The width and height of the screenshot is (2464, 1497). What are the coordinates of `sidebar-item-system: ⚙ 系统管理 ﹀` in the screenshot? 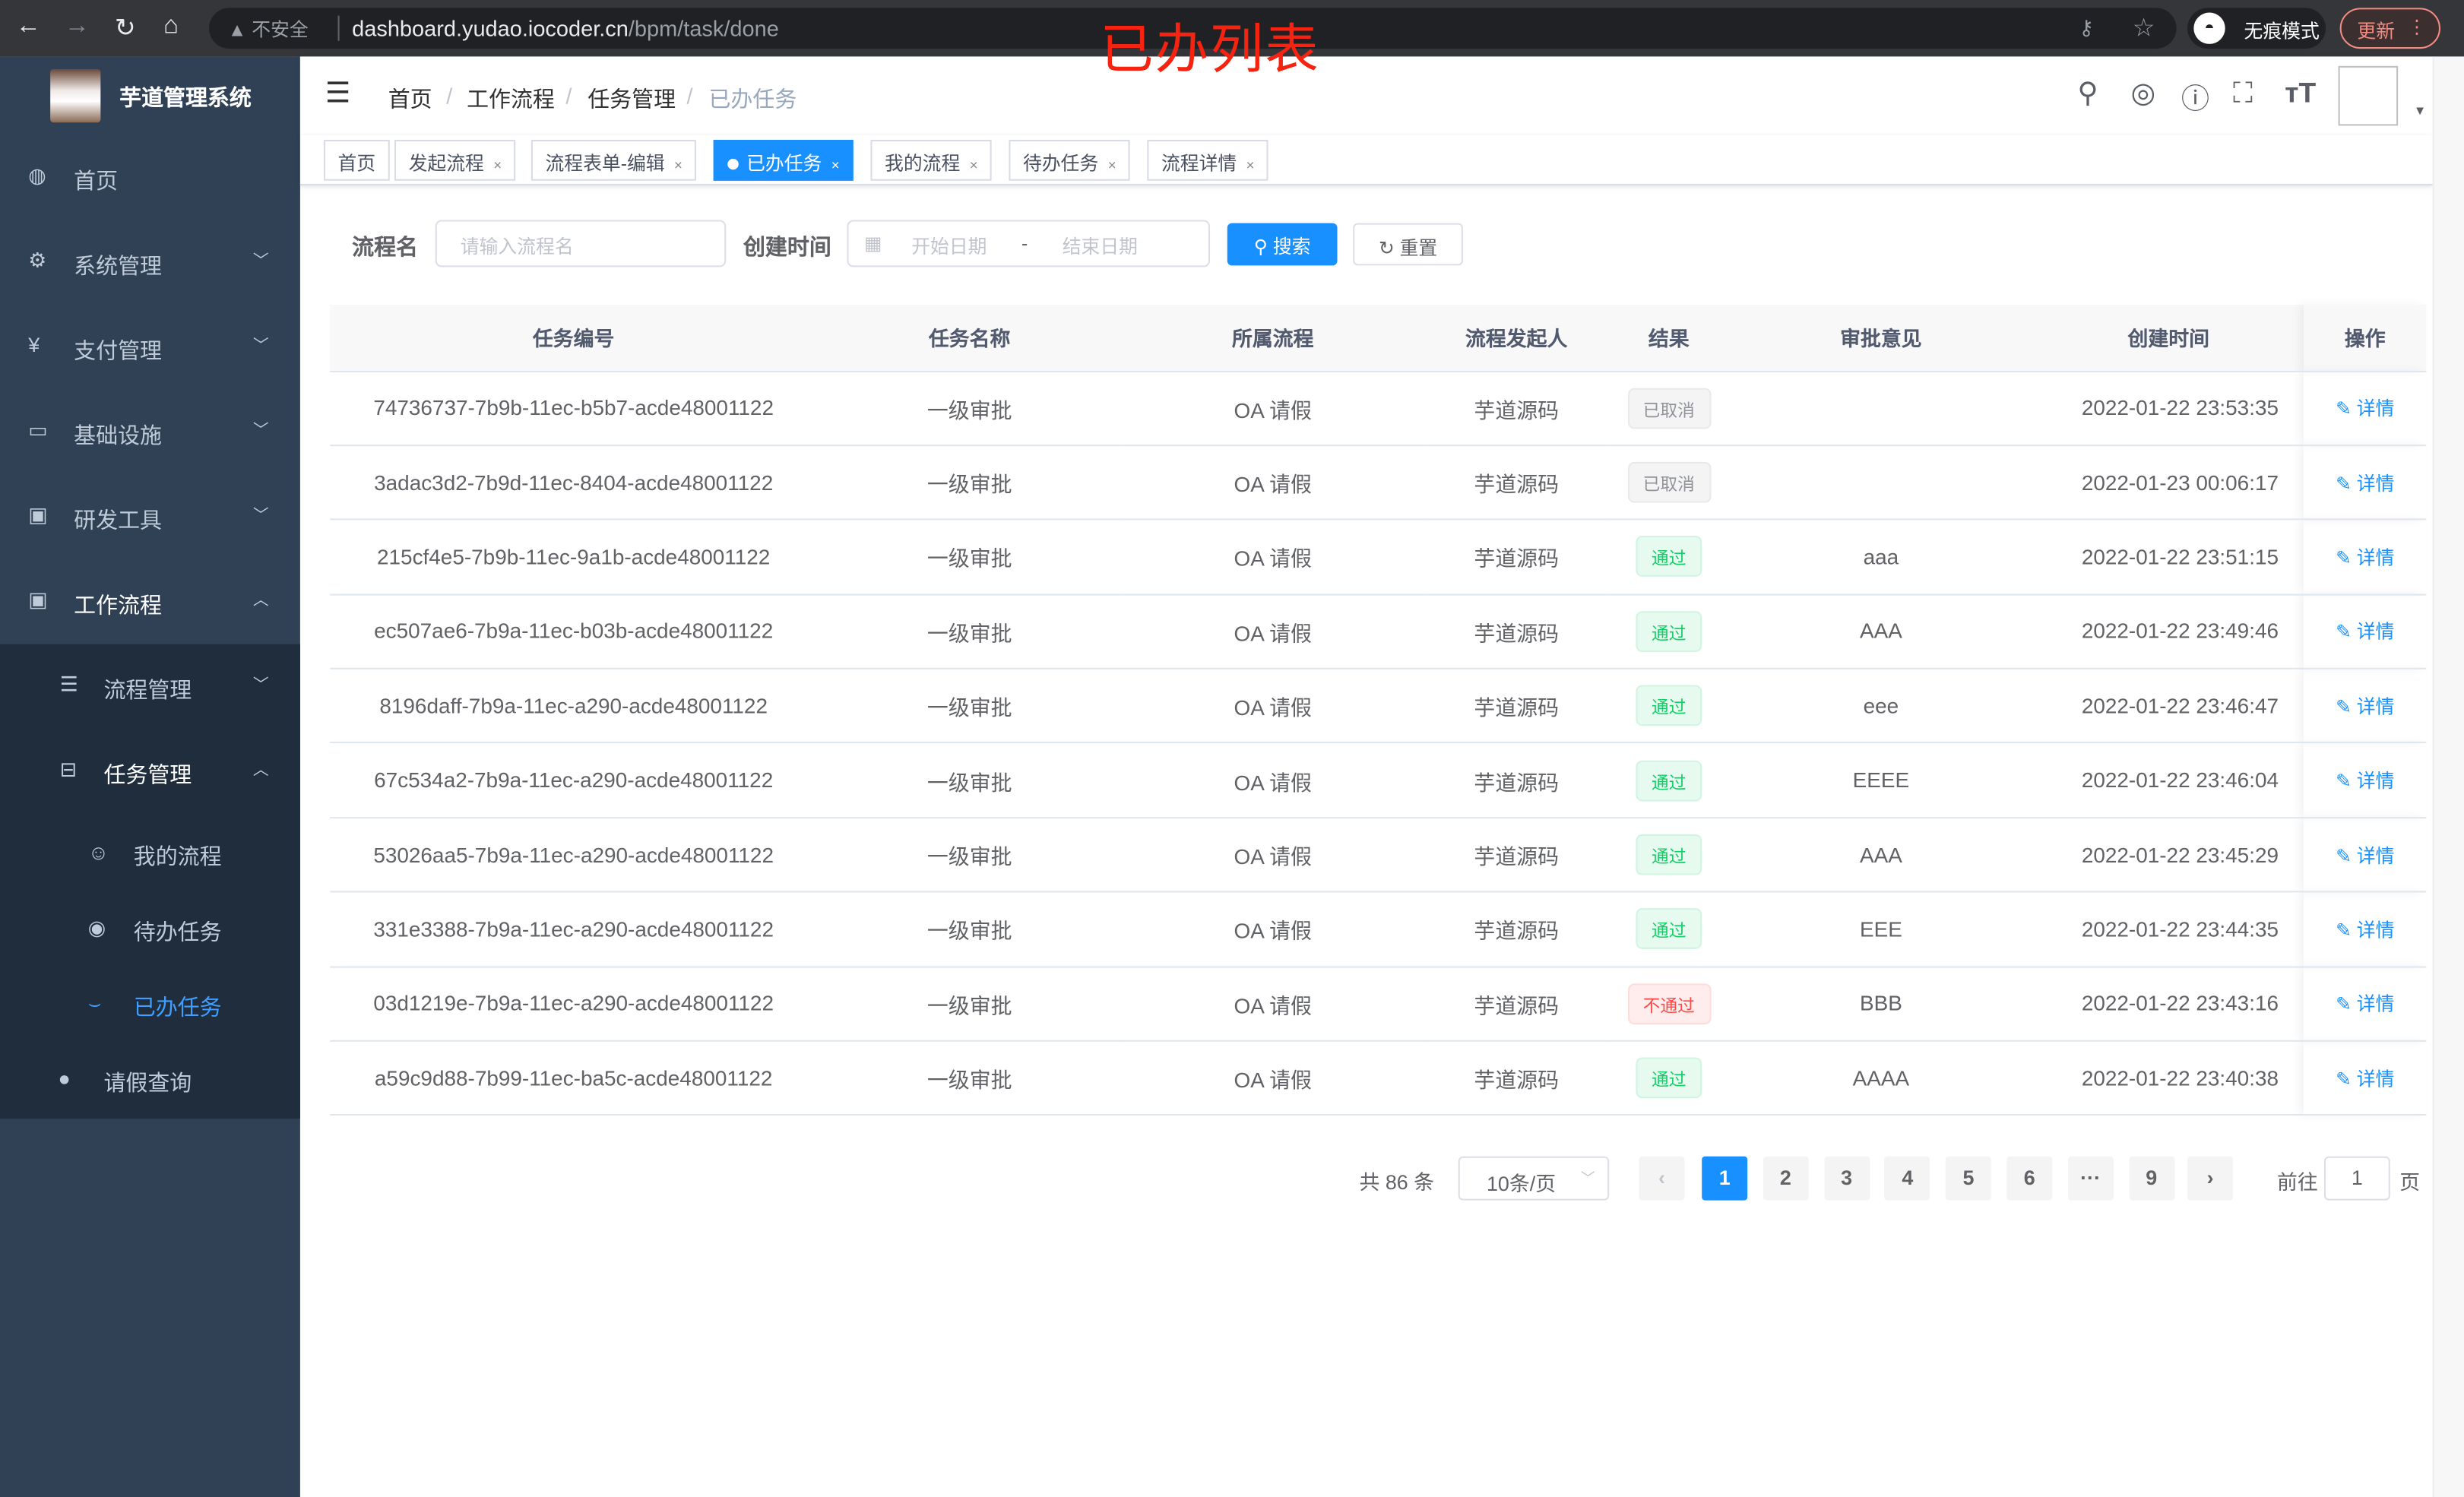 It's located at (150, 262).